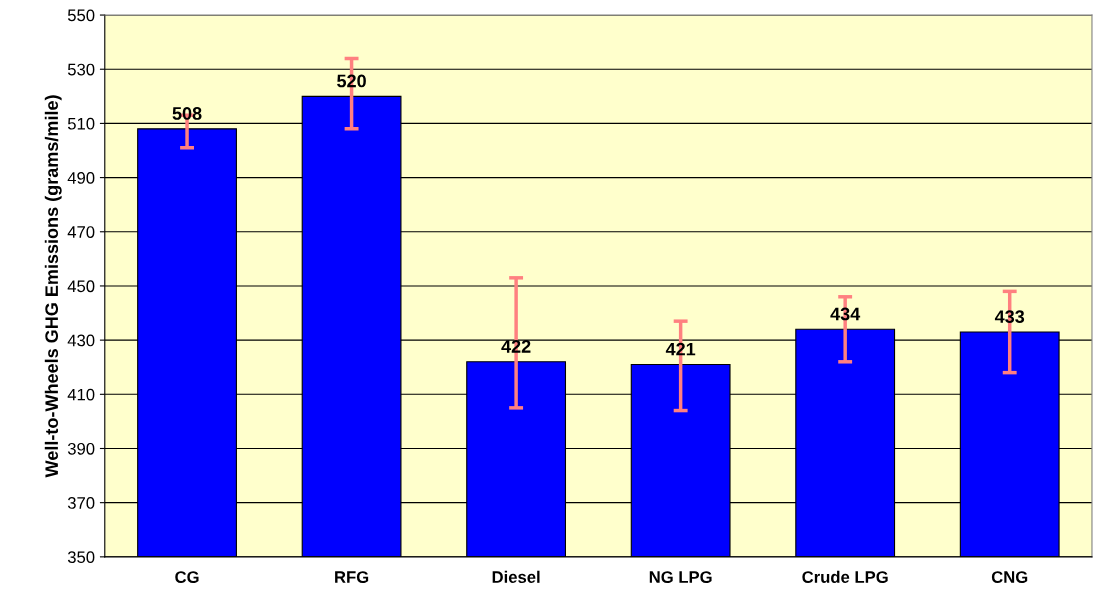 The image size is (1103, 602). I want to click on y-tick-label: 370, so click(81, 503).